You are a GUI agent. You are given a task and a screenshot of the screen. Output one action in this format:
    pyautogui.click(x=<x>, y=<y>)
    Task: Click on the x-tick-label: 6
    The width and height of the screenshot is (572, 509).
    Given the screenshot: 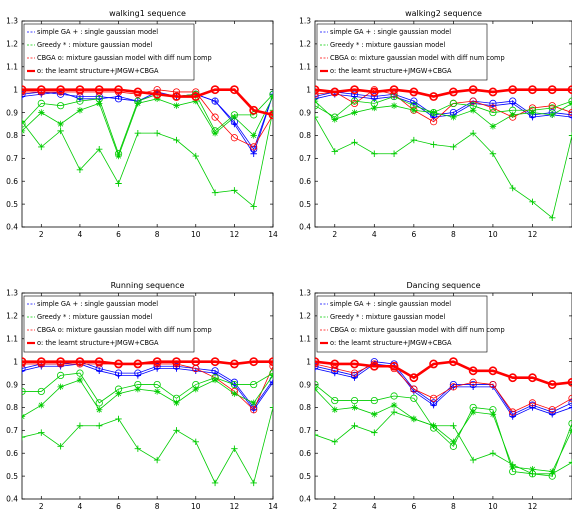 What is the action you would take?
    pyautogui.click(x=118, y=505)
    